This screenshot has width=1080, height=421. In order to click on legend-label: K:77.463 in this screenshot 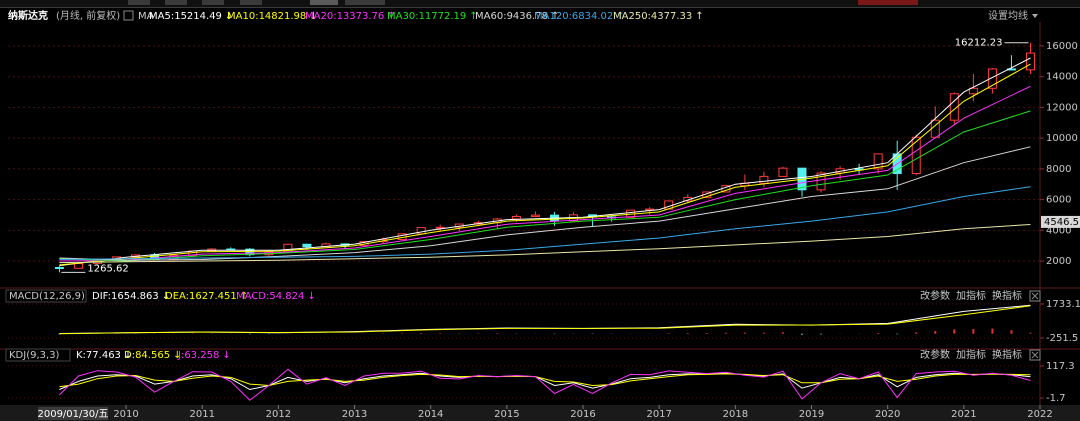, I will do `click(98, 355)`.